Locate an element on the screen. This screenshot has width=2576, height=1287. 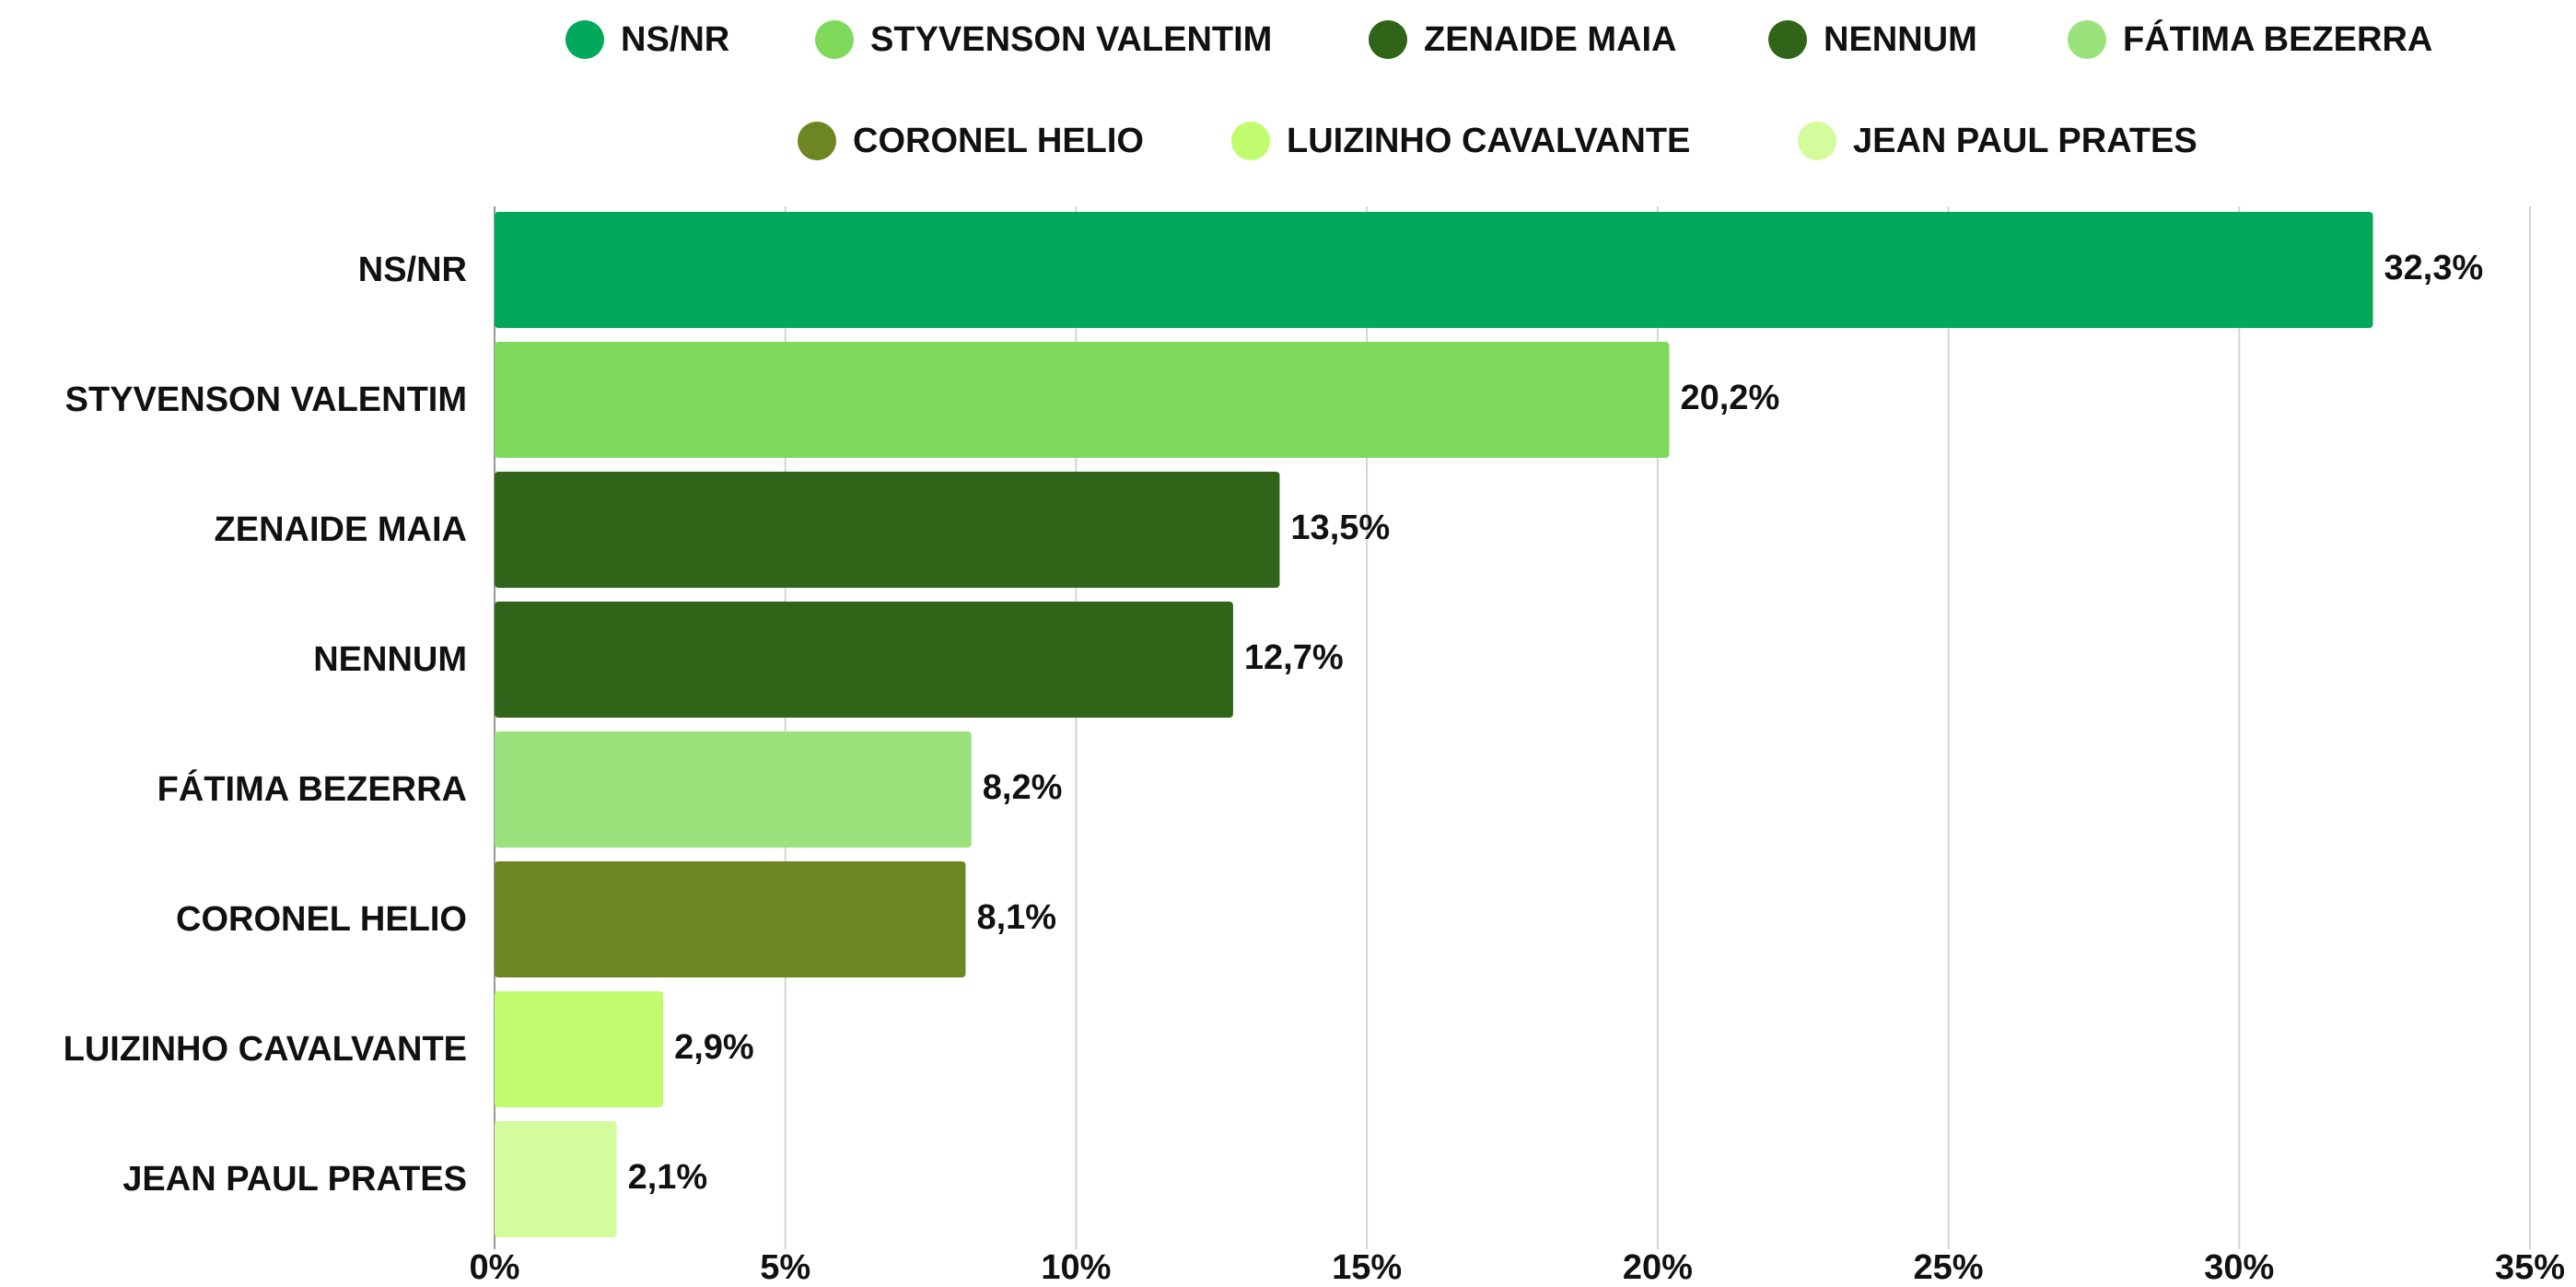
value-label: 32,3% is located at coordinates (2434, 268).